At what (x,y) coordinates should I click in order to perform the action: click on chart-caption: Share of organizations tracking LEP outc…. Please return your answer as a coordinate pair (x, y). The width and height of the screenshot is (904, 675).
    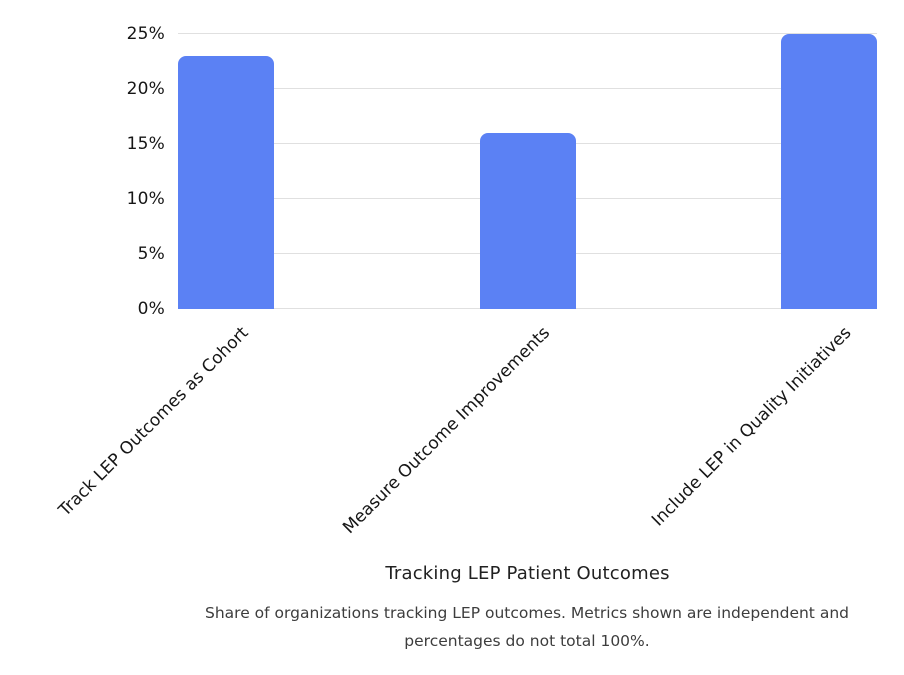
    Looking at the image, I should click on (503, 627).